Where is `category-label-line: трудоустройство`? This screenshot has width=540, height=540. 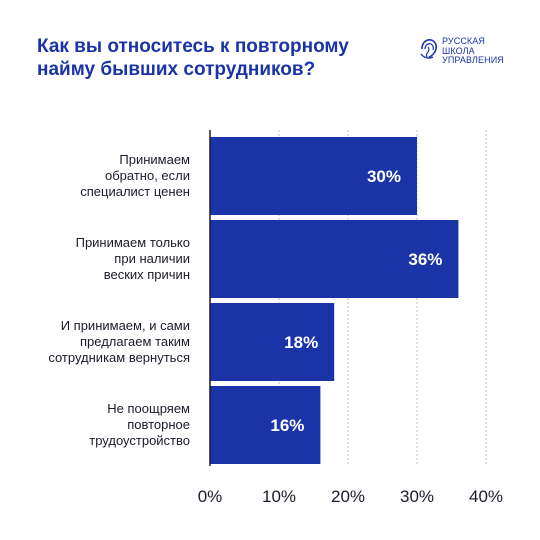
category-label-line: трудоустройство is located at coordinates (139, 440).